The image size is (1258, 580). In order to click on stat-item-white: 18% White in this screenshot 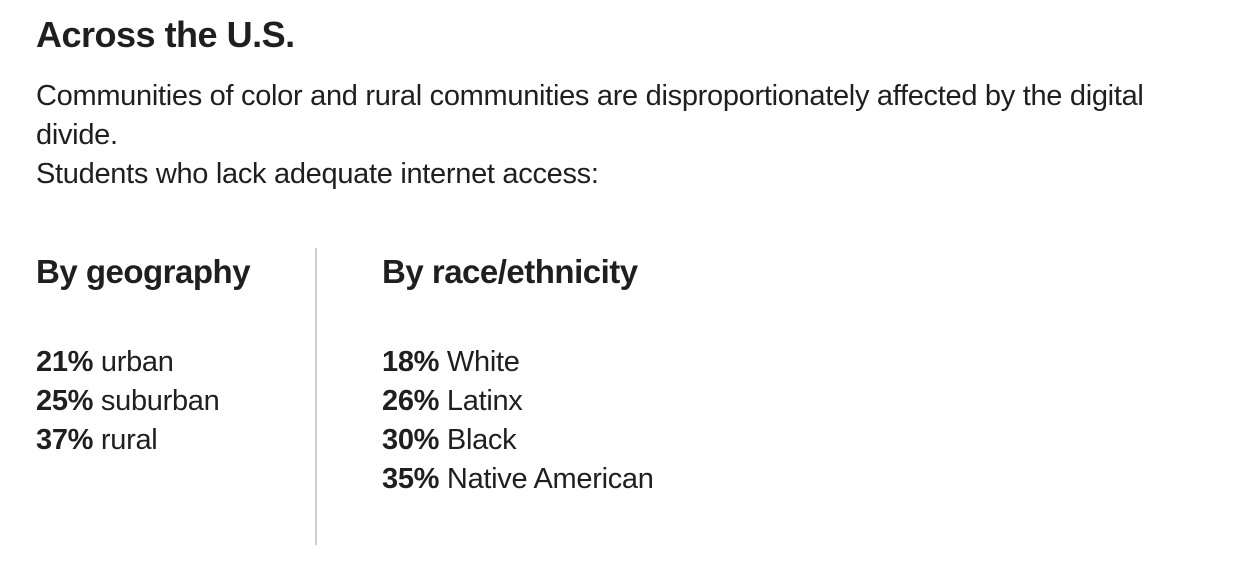, I will do `click(518, 362)`.